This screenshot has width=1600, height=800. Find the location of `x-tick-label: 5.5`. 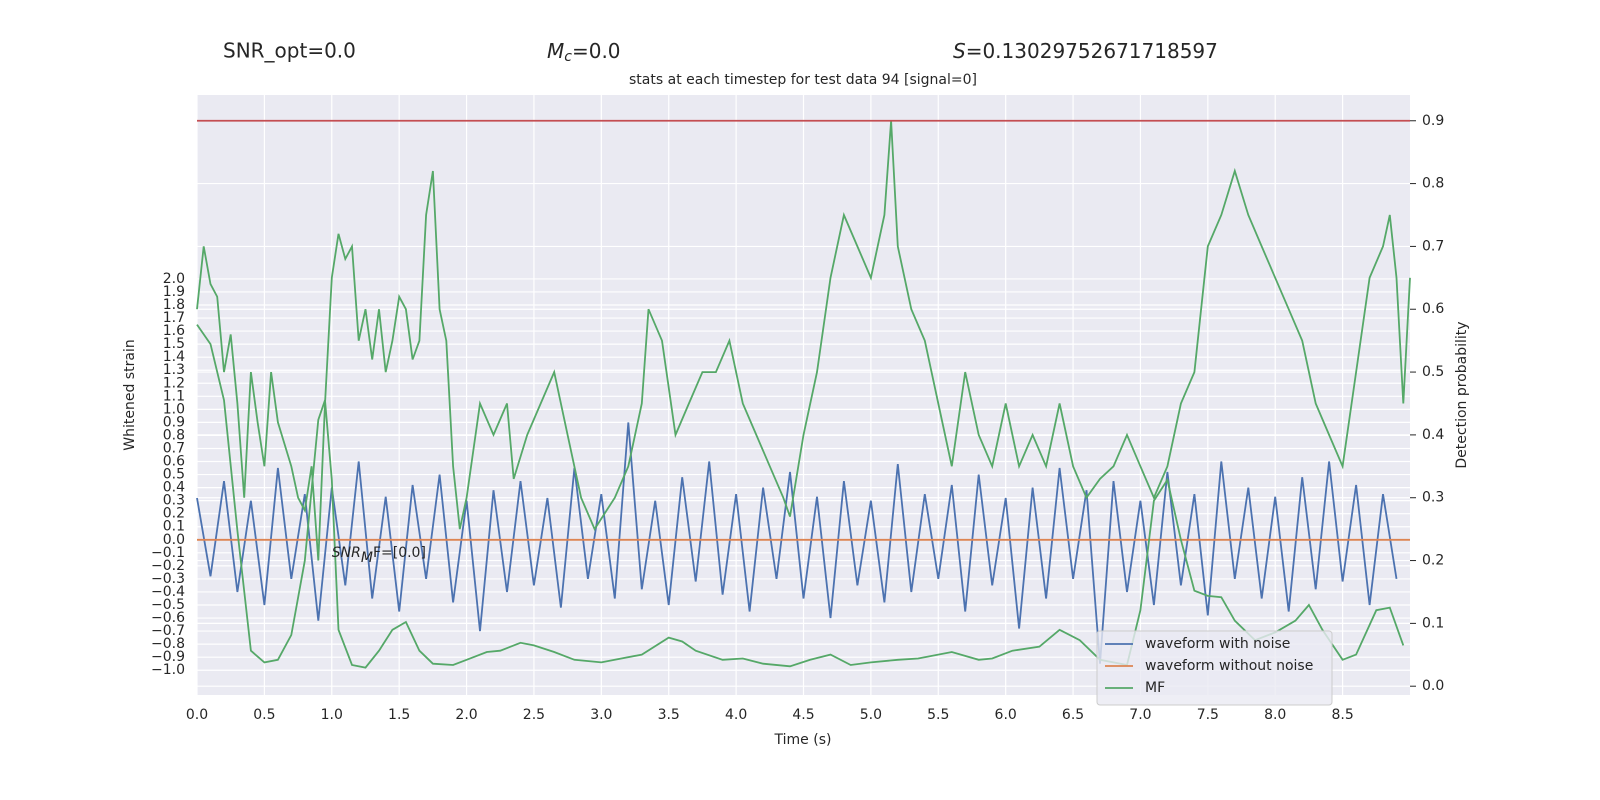

x-tick-label: 5.5 is located at coordinates (938, 715).